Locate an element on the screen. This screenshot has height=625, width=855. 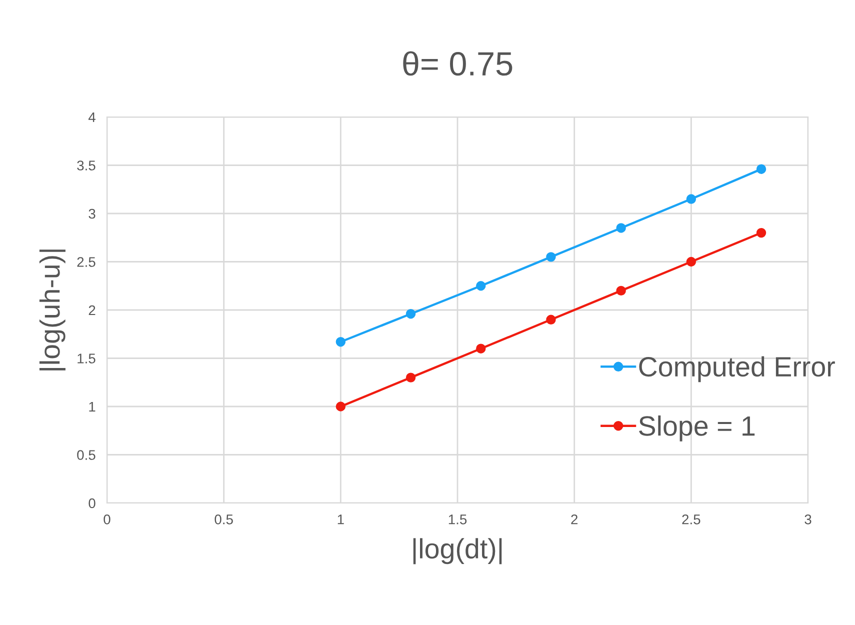
y-tick-label: 0.5 is located at coordinates (86, 455).